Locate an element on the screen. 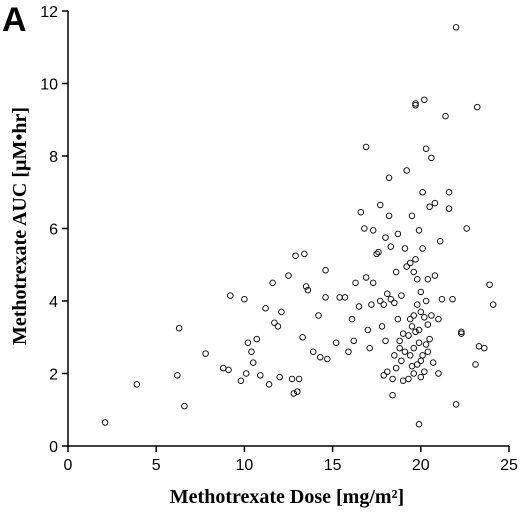 Image resolution: width=520 pixels, height=515 pixels. x-axis-title: Methotrexate Dose [mg/m²] is located at coordinates (287, 497).